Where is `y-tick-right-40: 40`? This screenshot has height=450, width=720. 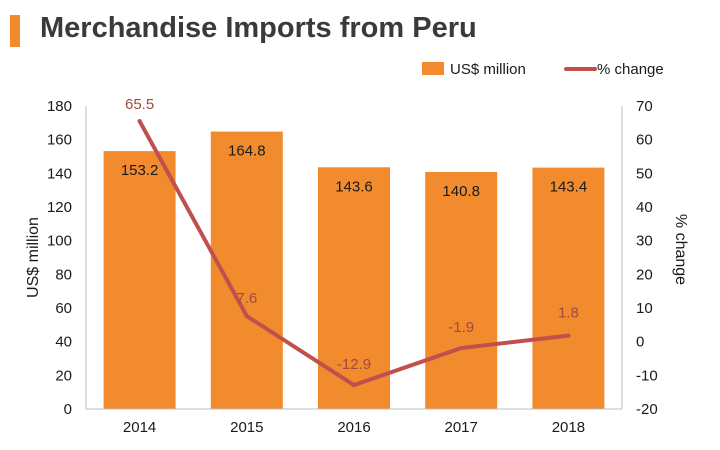
y-tick-right-40: 40 is located at coordinates (644, 207).